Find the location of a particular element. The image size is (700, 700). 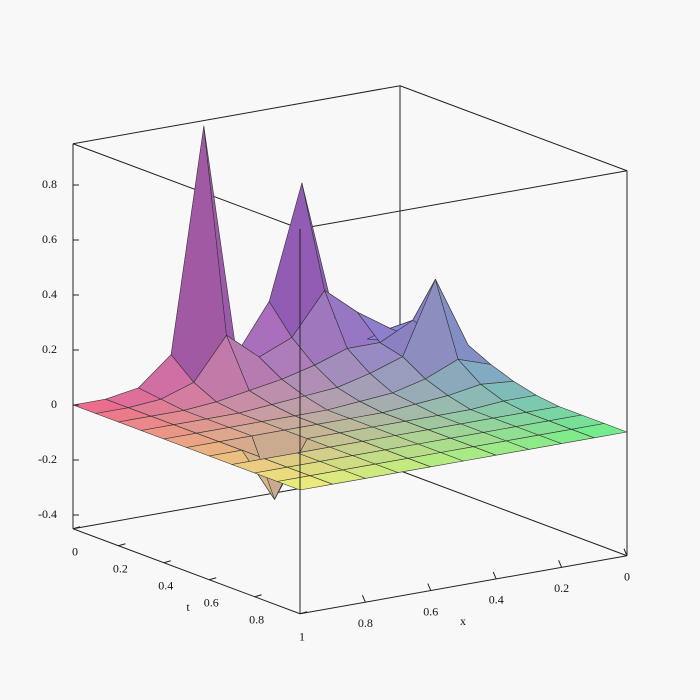

z-tick-label: 0.4 is located at coordinates (49, 294).